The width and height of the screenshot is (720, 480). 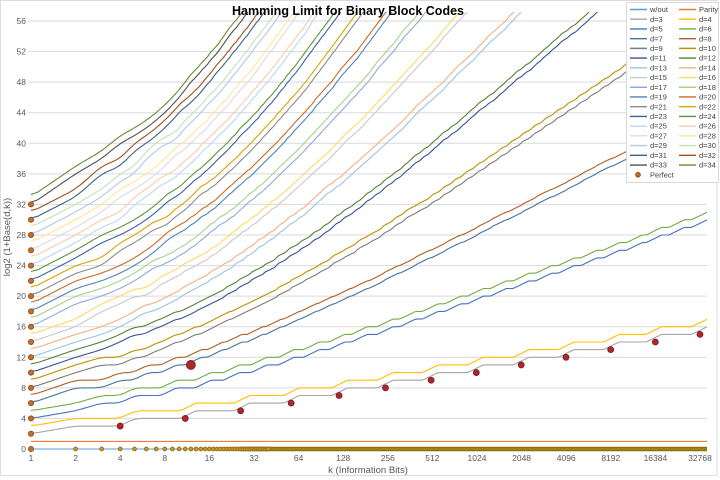 What do you see at coordinates (697, 87) in the screenshot?
I see `legend-item-d=18: d=18` at bounding box center [697, 87].